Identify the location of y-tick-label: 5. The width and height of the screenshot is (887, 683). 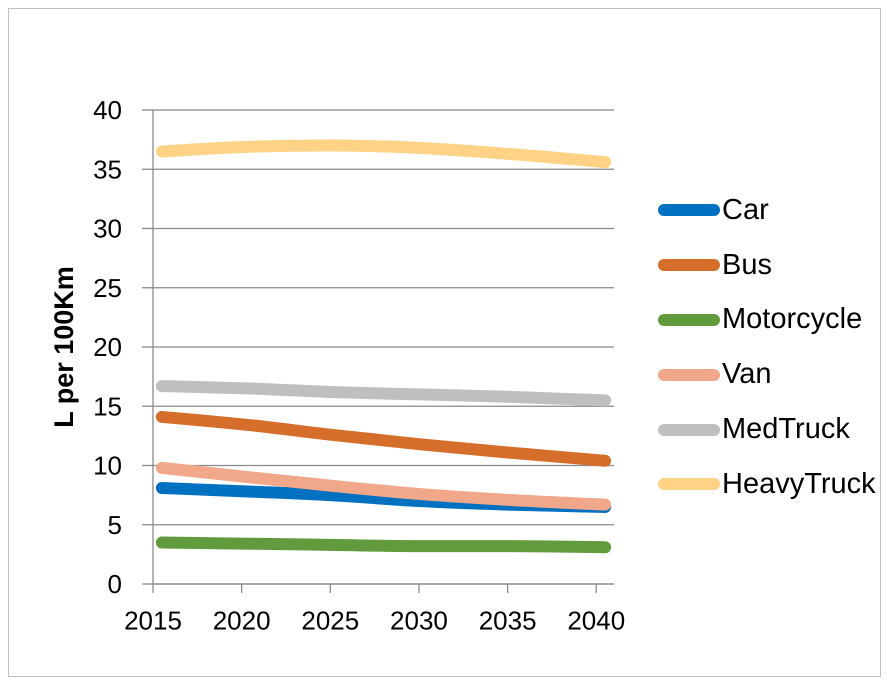
(115, 525).